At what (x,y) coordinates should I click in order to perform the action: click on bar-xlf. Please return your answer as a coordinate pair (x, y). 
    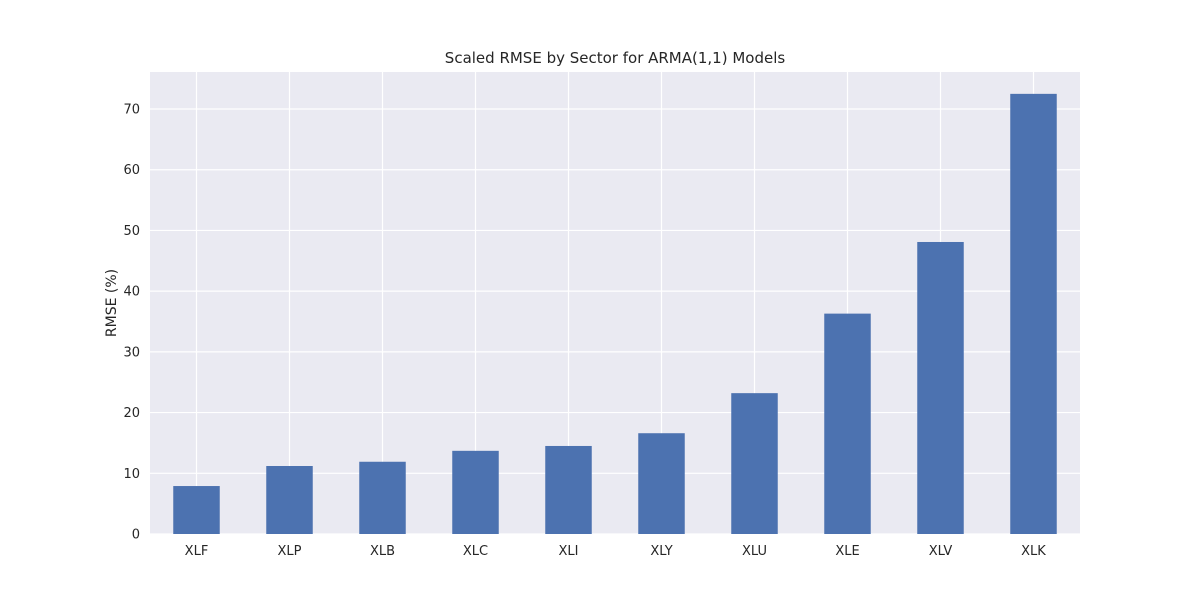
    Looking at the image, I should click on (196, 510).